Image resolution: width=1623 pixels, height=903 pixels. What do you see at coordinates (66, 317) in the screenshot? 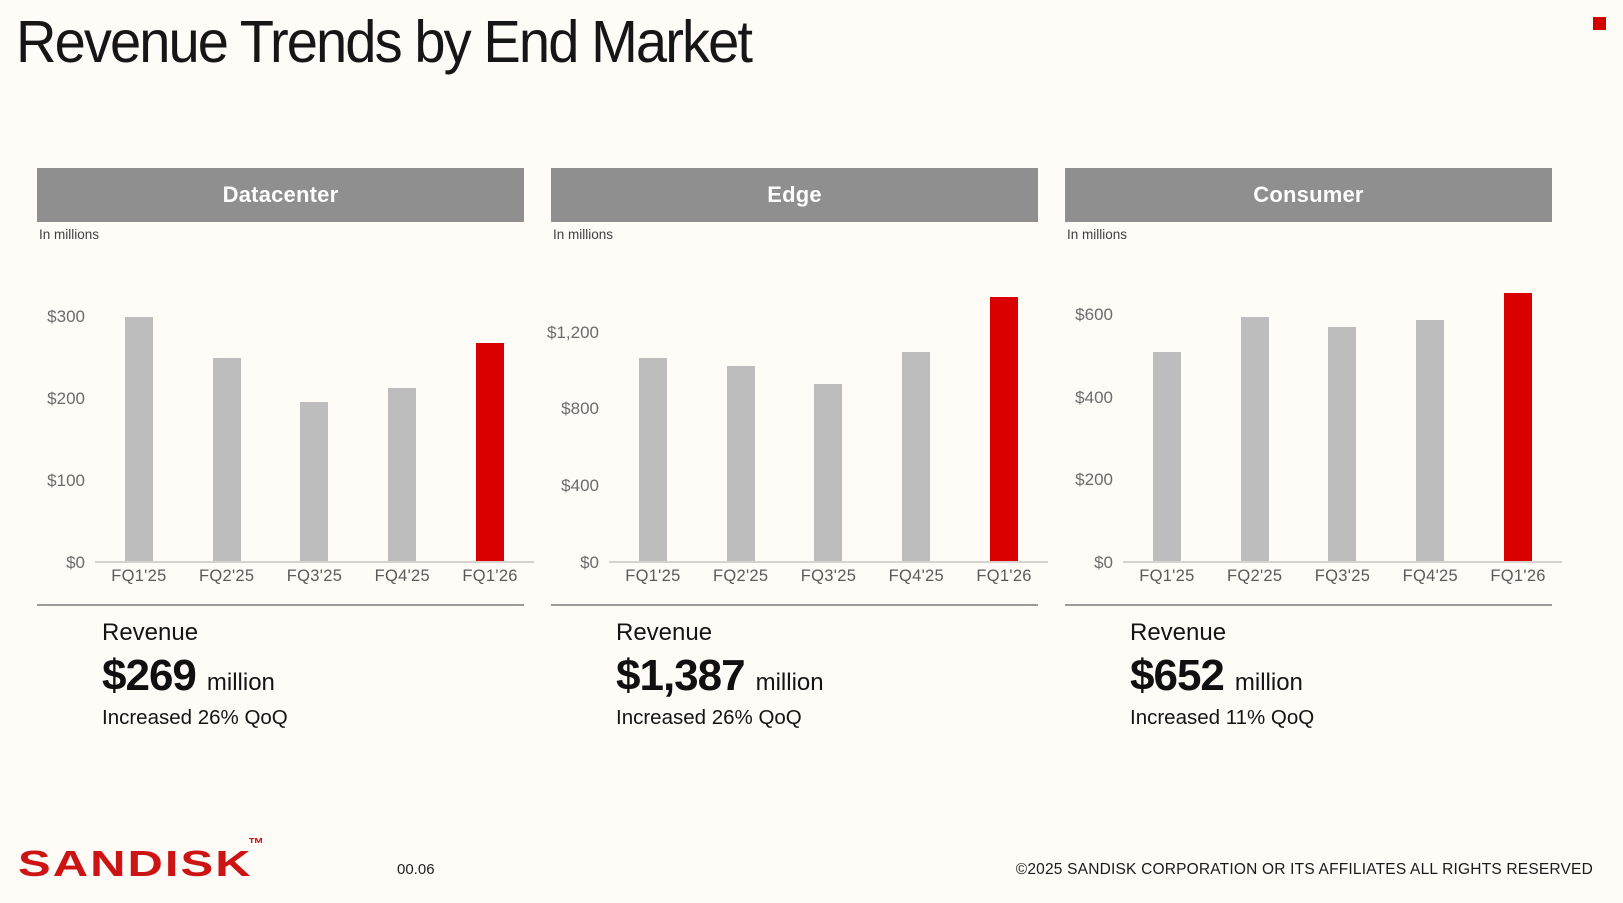
I see `y-tick-label: $300` at bounding box center [66, 317].